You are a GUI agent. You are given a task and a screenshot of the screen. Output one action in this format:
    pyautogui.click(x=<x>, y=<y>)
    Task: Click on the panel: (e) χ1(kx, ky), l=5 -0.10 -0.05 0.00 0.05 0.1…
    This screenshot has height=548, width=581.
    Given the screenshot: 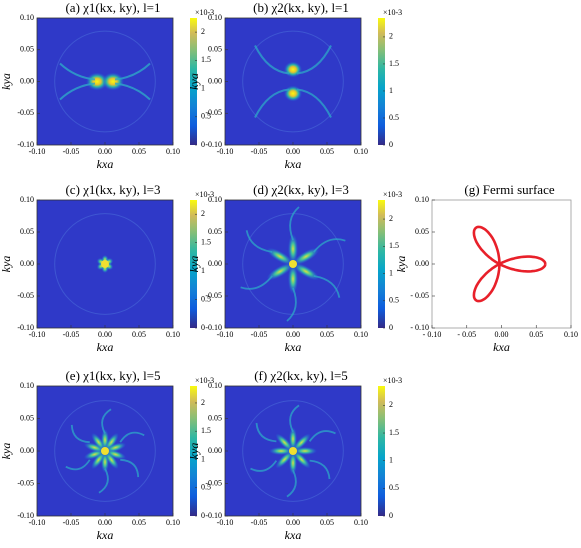 What is the action you would take?
    pyautogui.click(x=107, y=455)
    